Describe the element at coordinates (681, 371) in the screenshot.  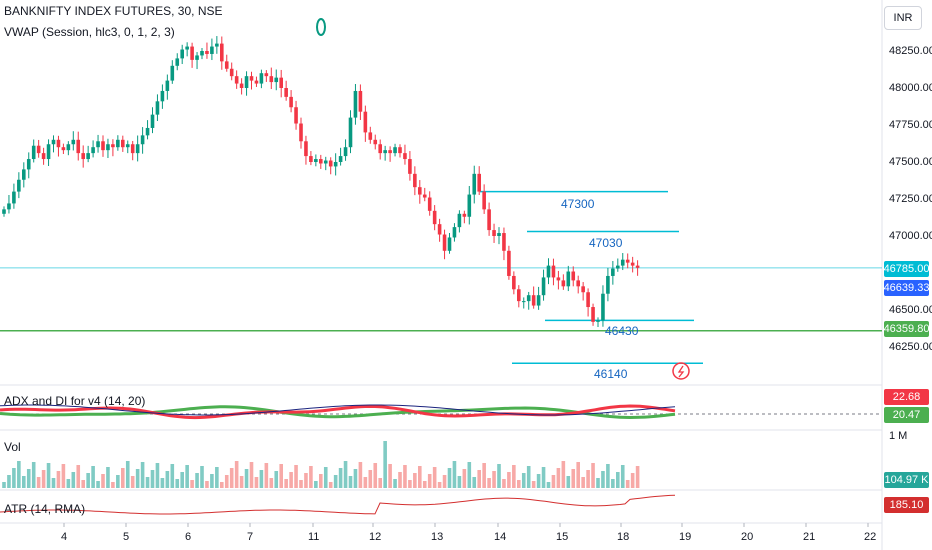
I see `alert-icon` at that location.